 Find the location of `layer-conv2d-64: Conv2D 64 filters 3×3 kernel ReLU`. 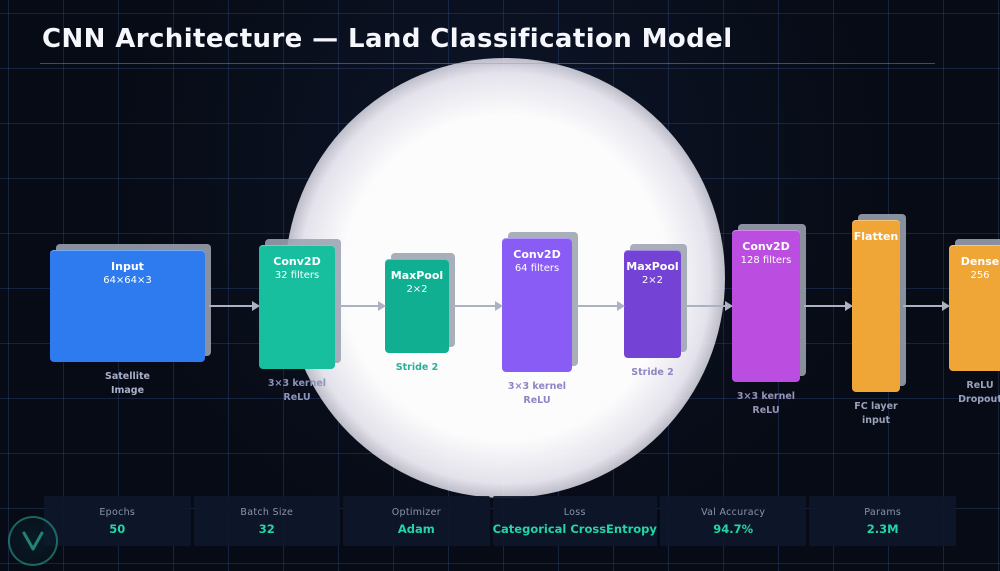

layer-conv2d-64: Conv2D 64 filters 3×3 kernel ReLU is located at coordinates (537, 323).